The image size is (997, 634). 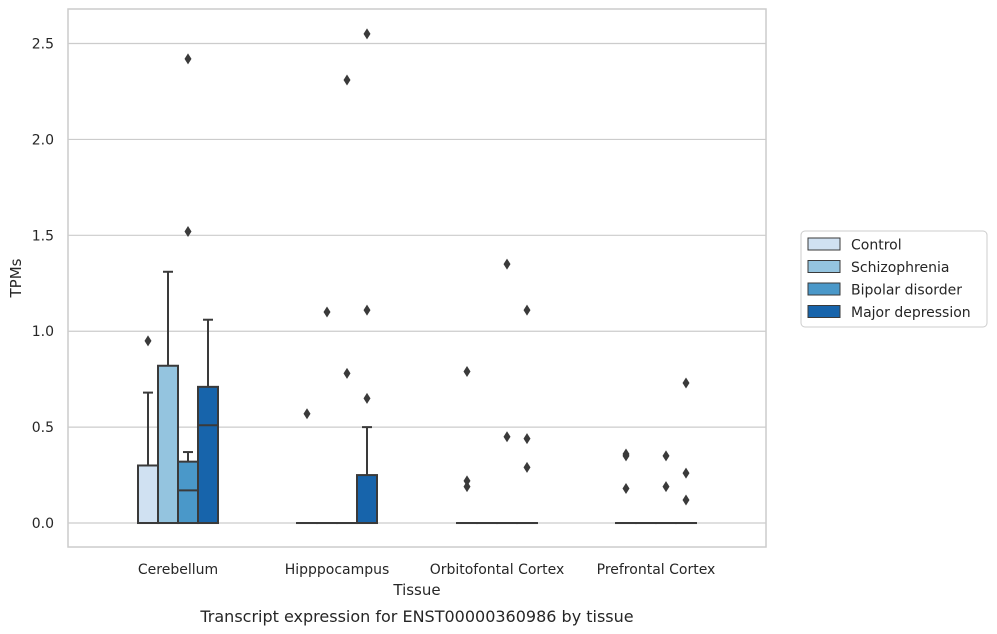 I want to click on legend-frame, so click(x=894, y=279).